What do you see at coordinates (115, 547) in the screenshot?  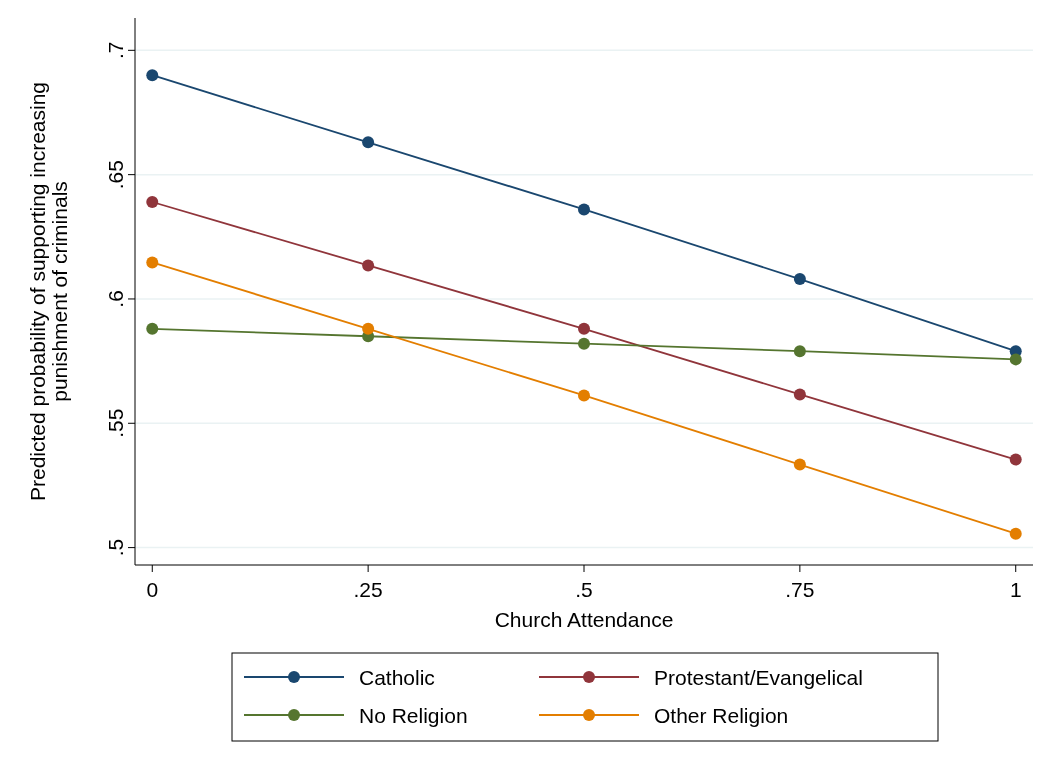 I see `y-tick-label: .5` at bounding box center [115, 547].